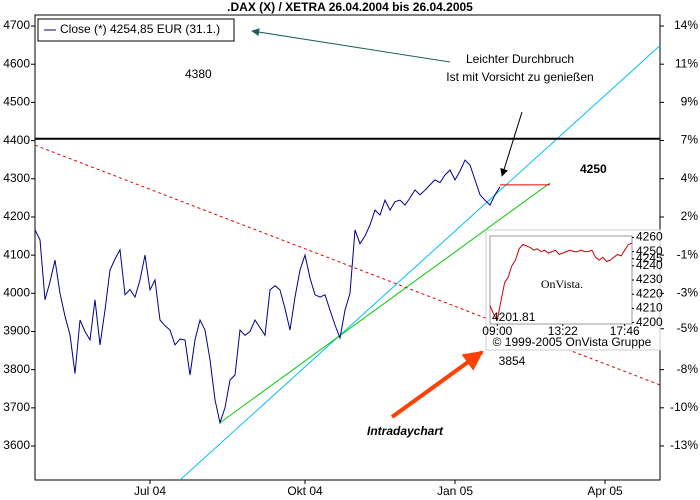  I want to click on y-tick-label: 3600, so click(16, 445).